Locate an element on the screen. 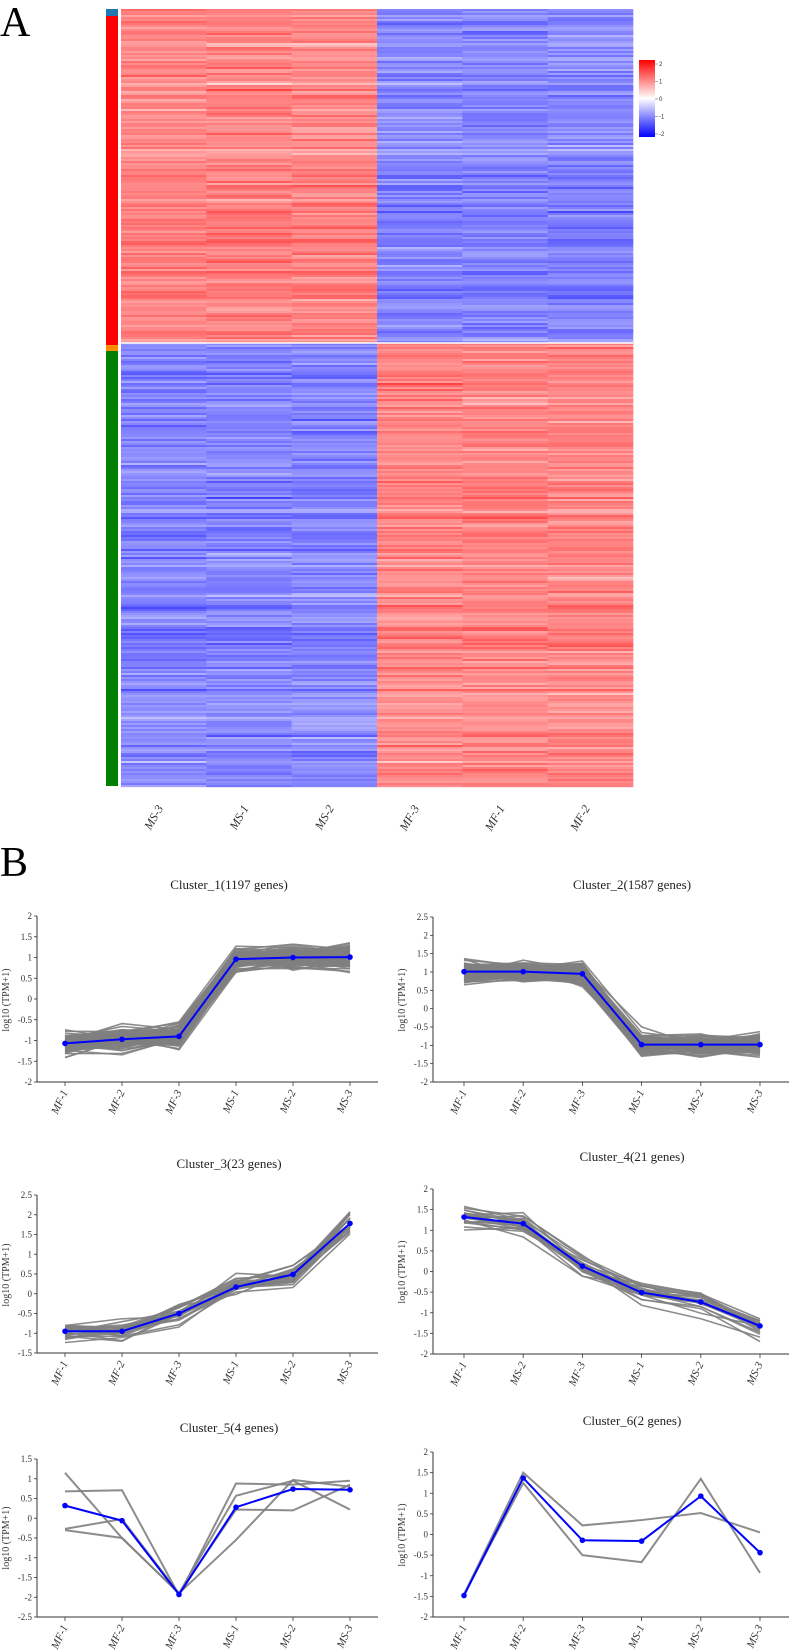 The height and width of the screenshot is (1652, 790). x-tick-label: MF-2 is located at coordinates (518, 1102).